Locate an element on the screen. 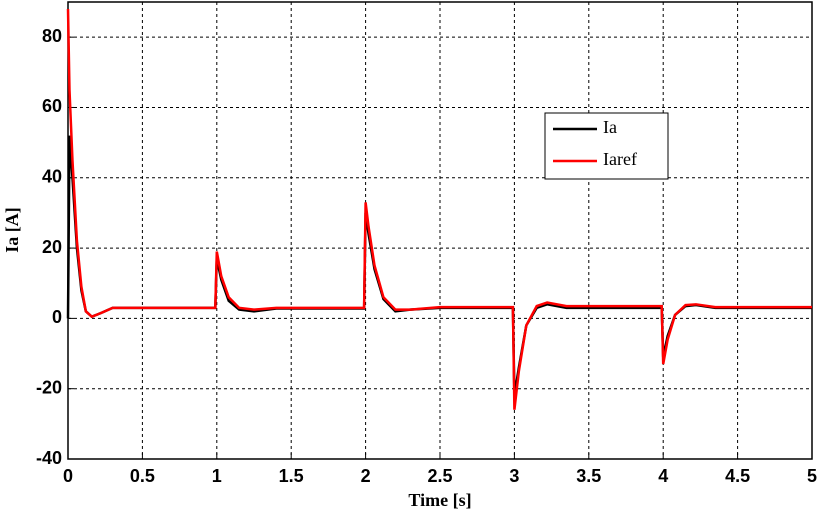 This screenshot has height=515, width=820. y-tick-label: -40 is located at coordinates (49, 458).